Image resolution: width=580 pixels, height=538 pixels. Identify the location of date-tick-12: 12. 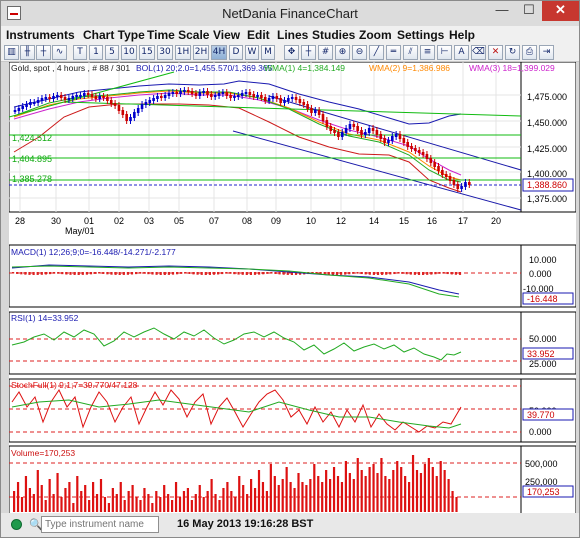
(341, 221).